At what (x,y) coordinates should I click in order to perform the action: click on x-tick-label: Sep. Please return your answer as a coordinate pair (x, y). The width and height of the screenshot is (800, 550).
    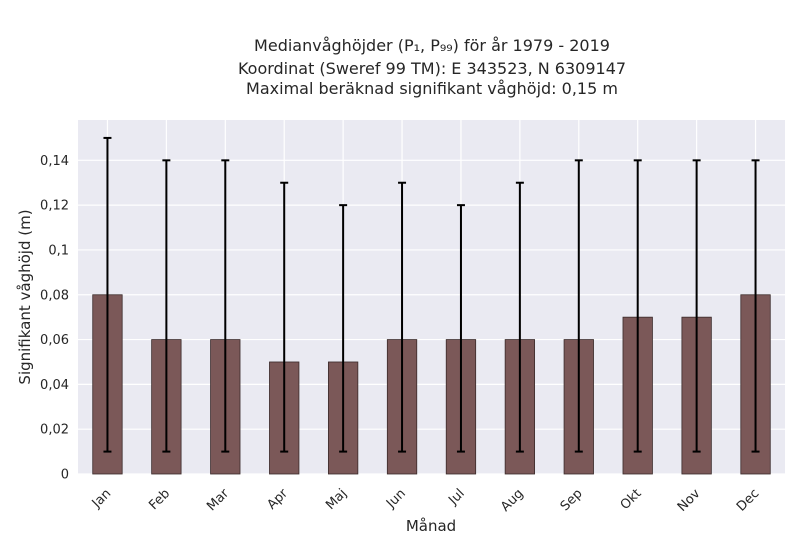
    Looking at the image, I should click on (572, 500).